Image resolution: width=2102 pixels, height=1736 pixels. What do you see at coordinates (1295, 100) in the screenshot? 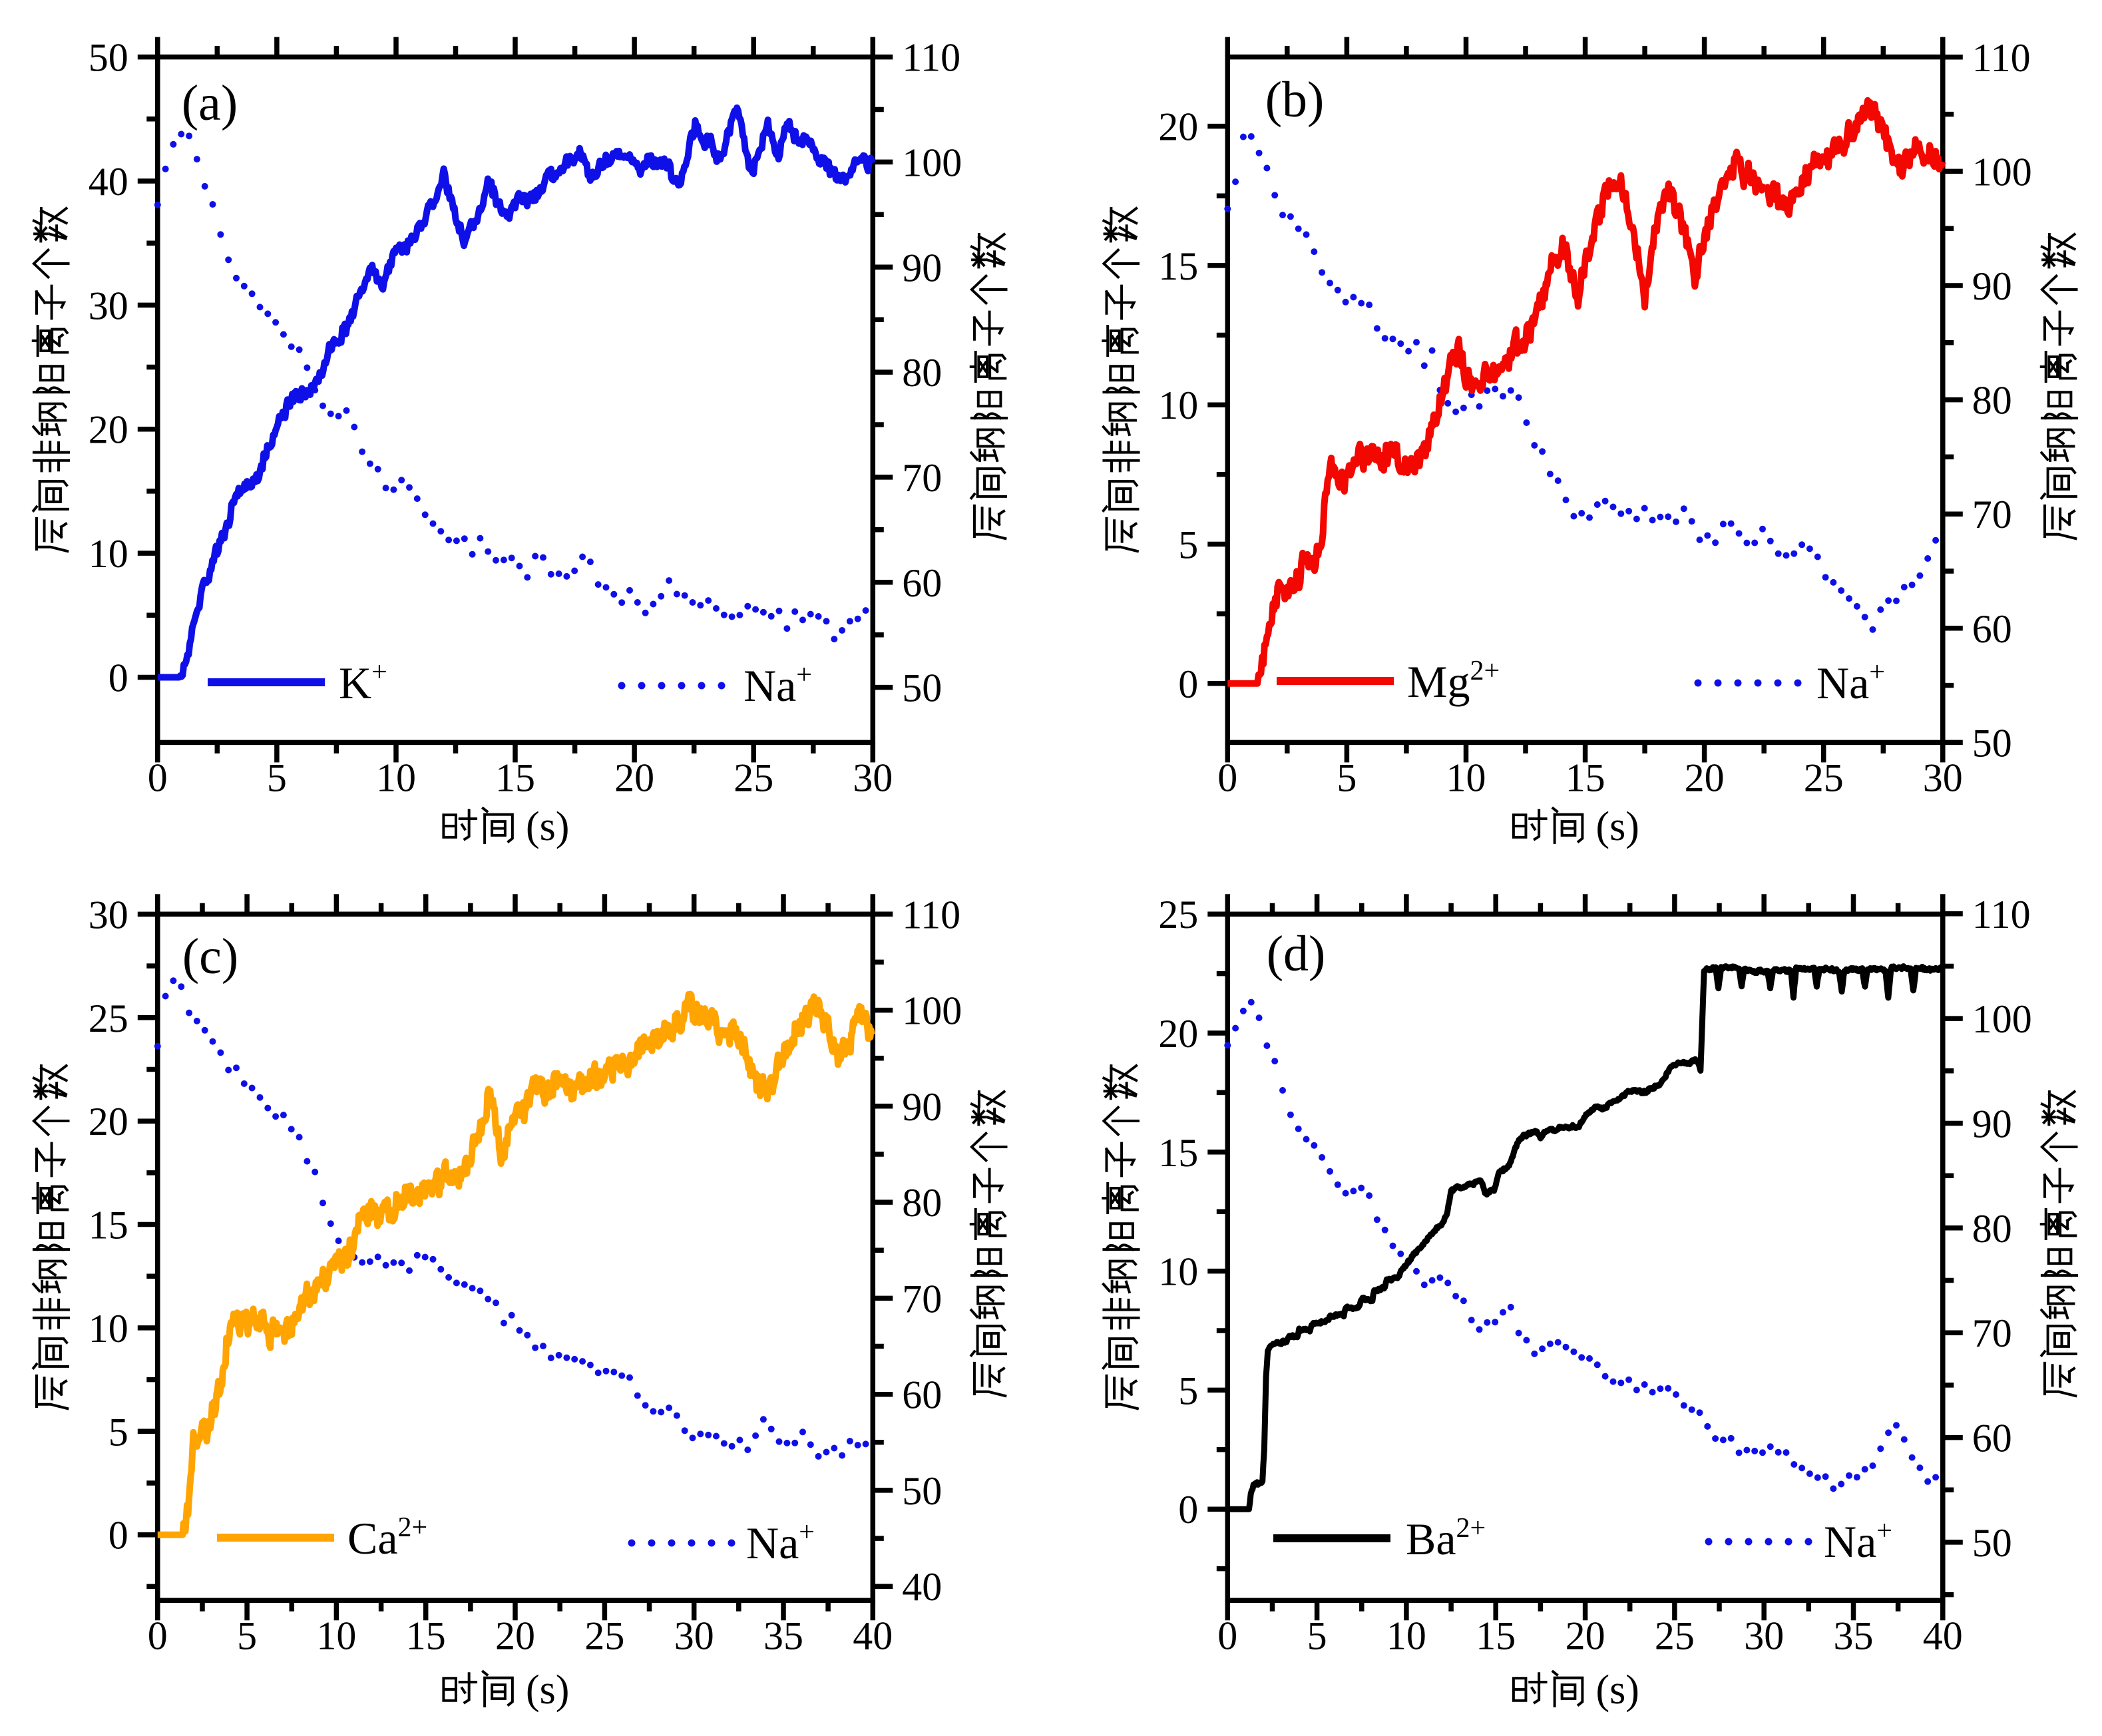
I see `svg-text: (b)` at bounding box center [1295, 100].